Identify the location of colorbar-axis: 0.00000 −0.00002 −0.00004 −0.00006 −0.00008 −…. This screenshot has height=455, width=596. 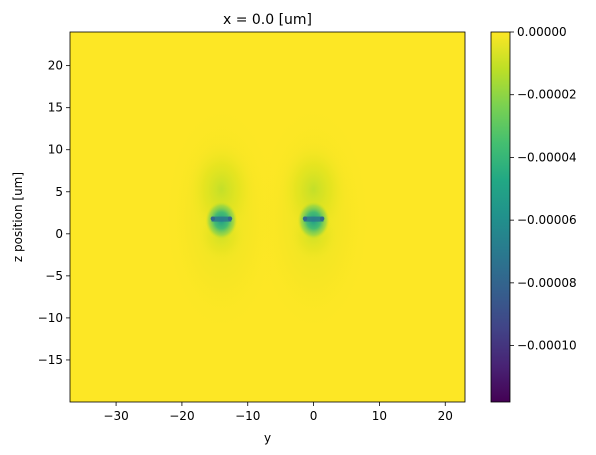
(543, 189).